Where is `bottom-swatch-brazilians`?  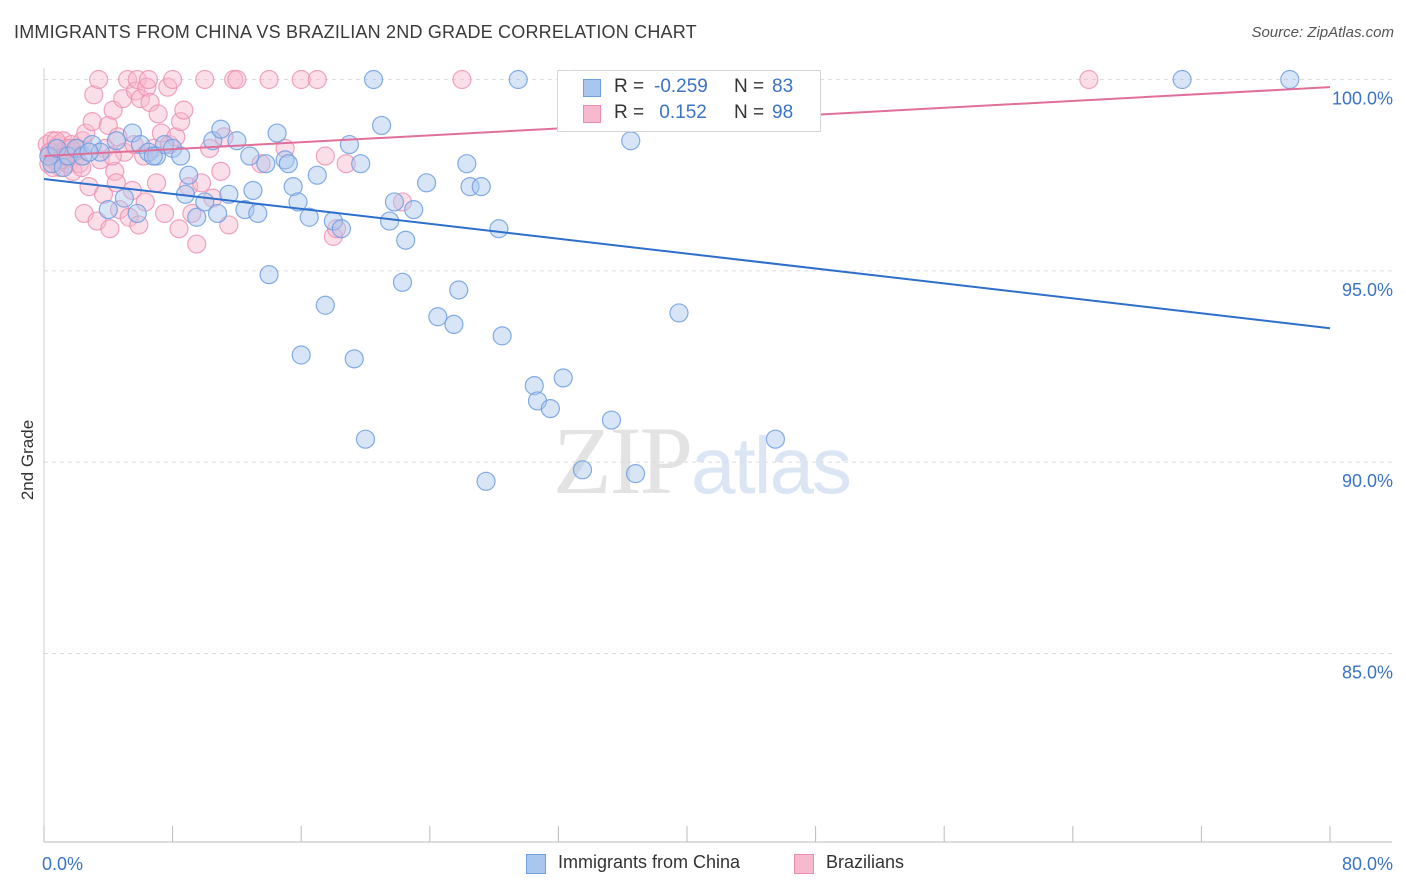 bottom-swatch-brazilians is located at coordinates (804, 864).